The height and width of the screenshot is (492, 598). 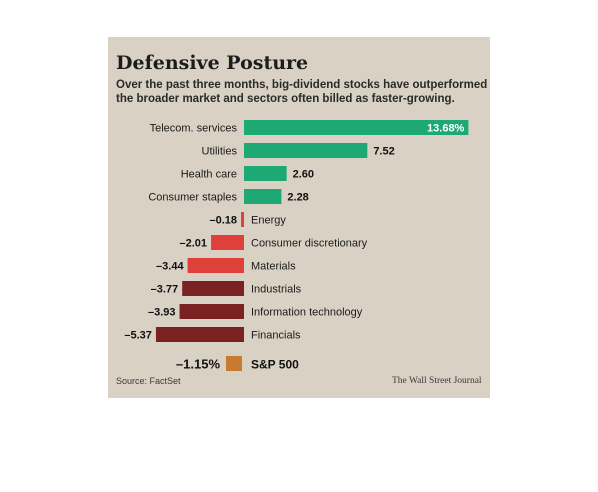 I want to click on category-label-6: Materials, so click(x=273, y=267).